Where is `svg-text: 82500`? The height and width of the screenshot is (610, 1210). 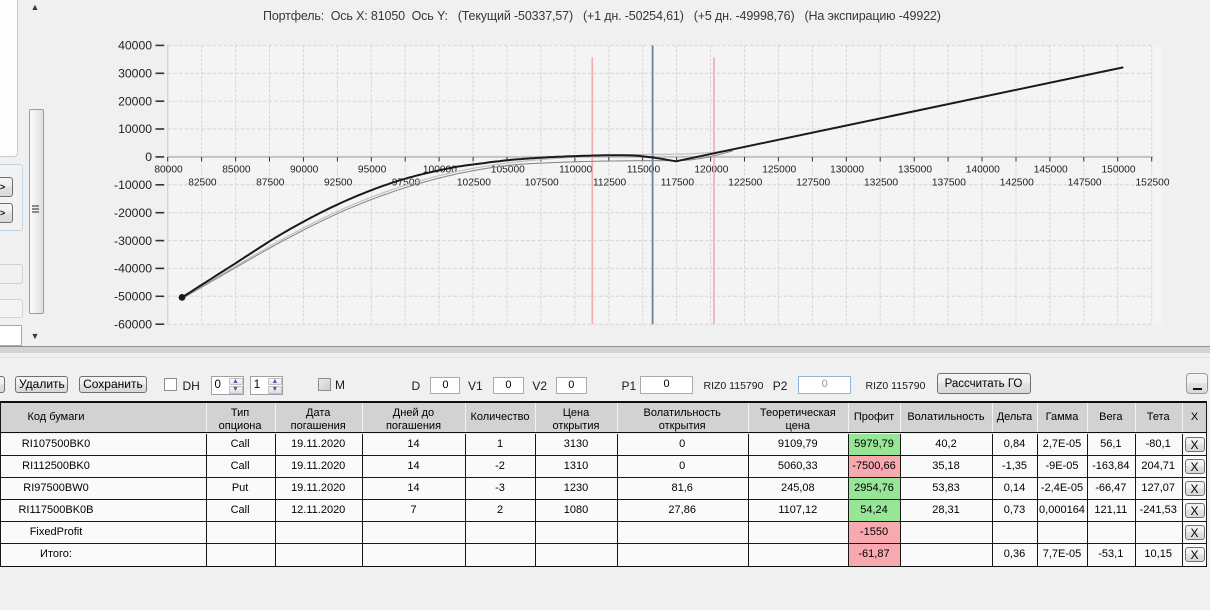 svg-text: 82500 is located at coordinates (202, 183).